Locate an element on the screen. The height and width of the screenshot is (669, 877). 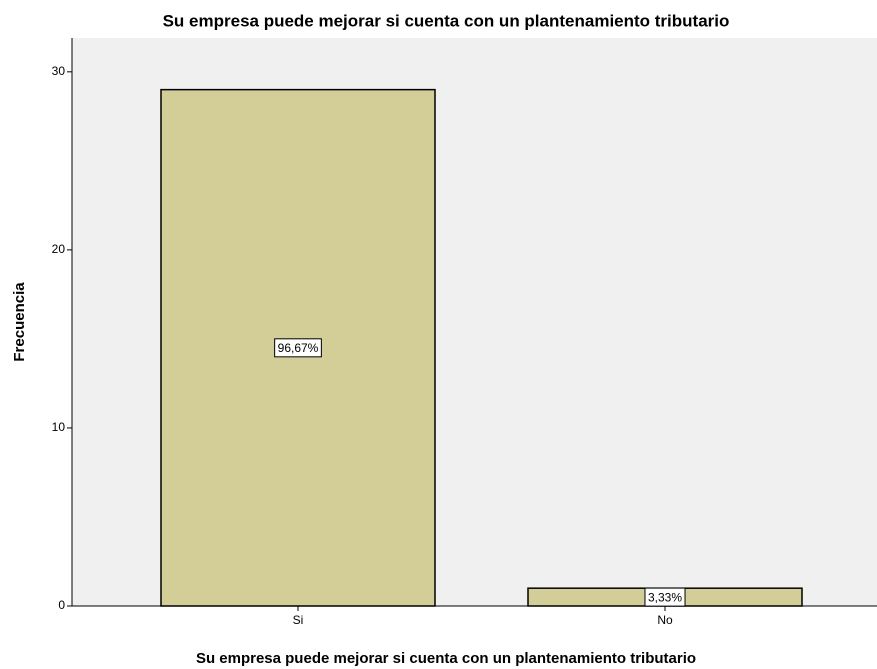
x-tick-label: Si is located at coordinates (298, 620).